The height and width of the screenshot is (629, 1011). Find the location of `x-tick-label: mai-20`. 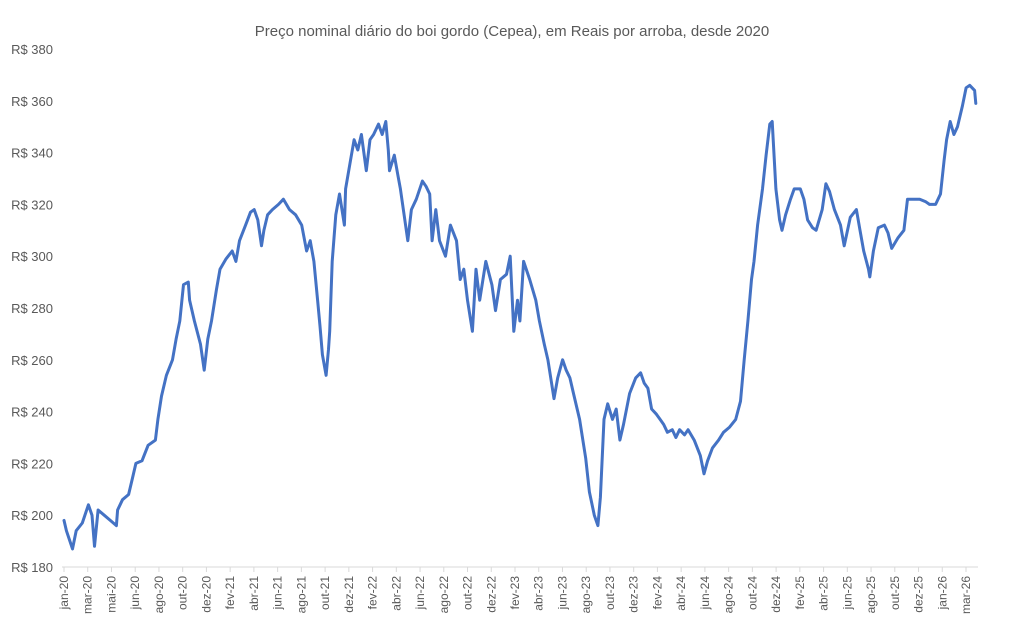

x-tick-label: mai-20 is located at coordinates (111, 594).